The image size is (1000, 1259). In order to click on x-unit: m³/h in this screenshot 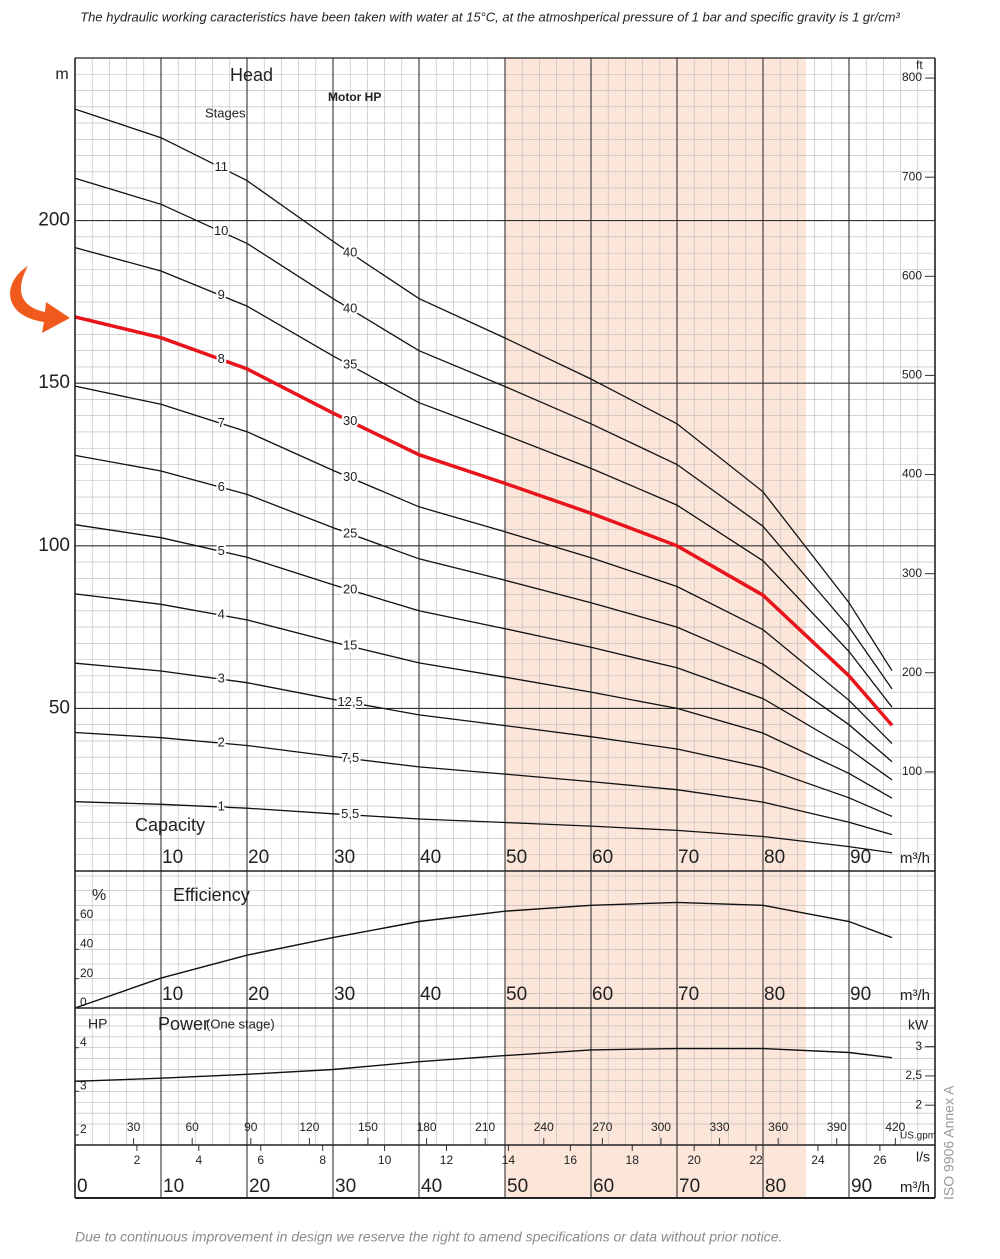, I will do `click(915, 995)`.